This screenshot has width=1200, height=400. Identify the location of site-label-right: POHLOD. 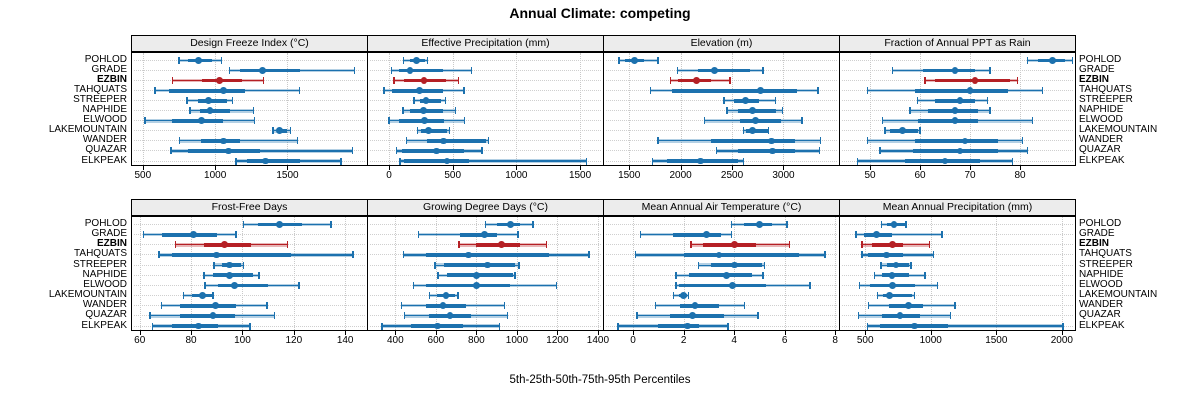
(1100, 59).